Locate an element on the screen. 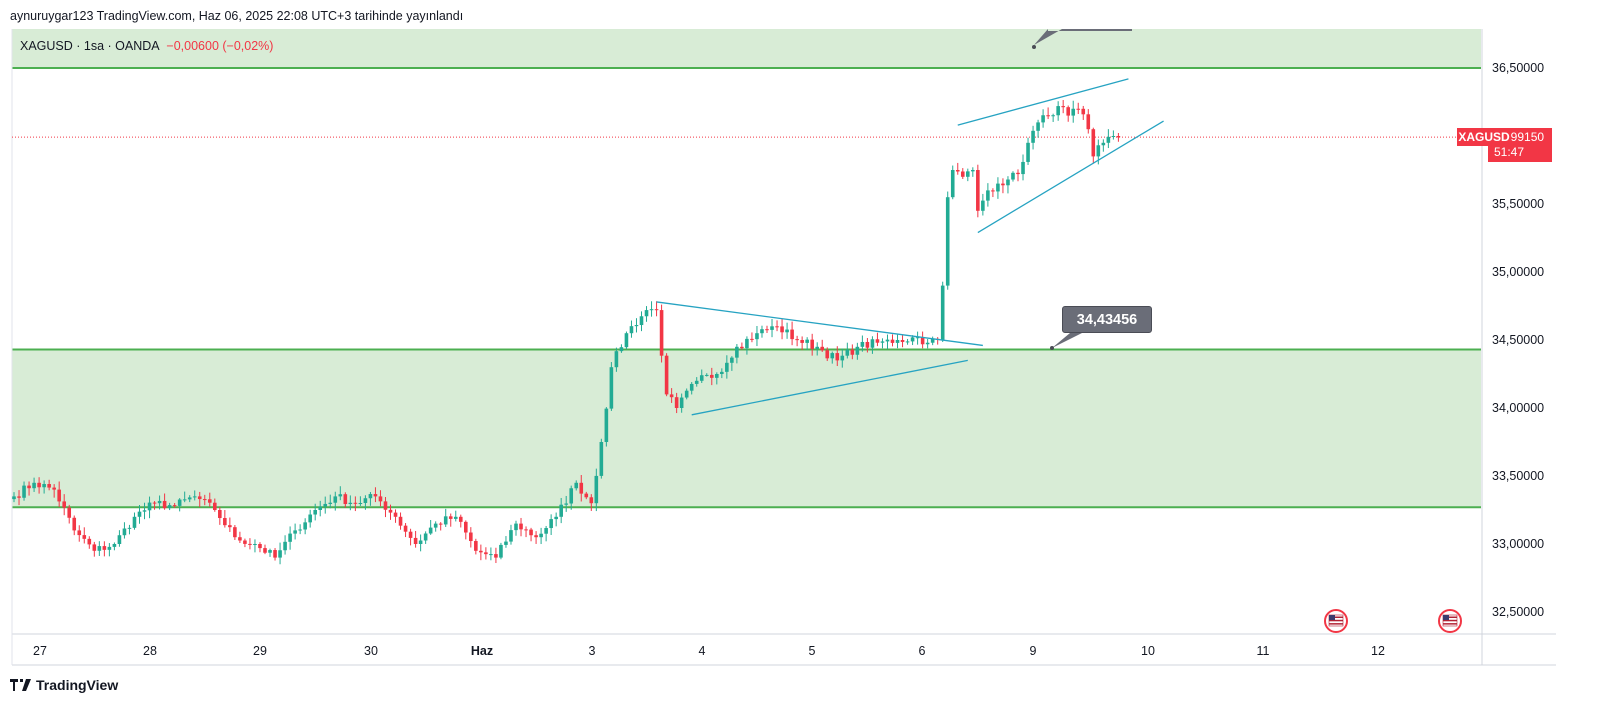  symbol-legend: XAGUSD · 1sa · OANDA −0,00600 (−0,02%) is located at coordinates (146, 46).